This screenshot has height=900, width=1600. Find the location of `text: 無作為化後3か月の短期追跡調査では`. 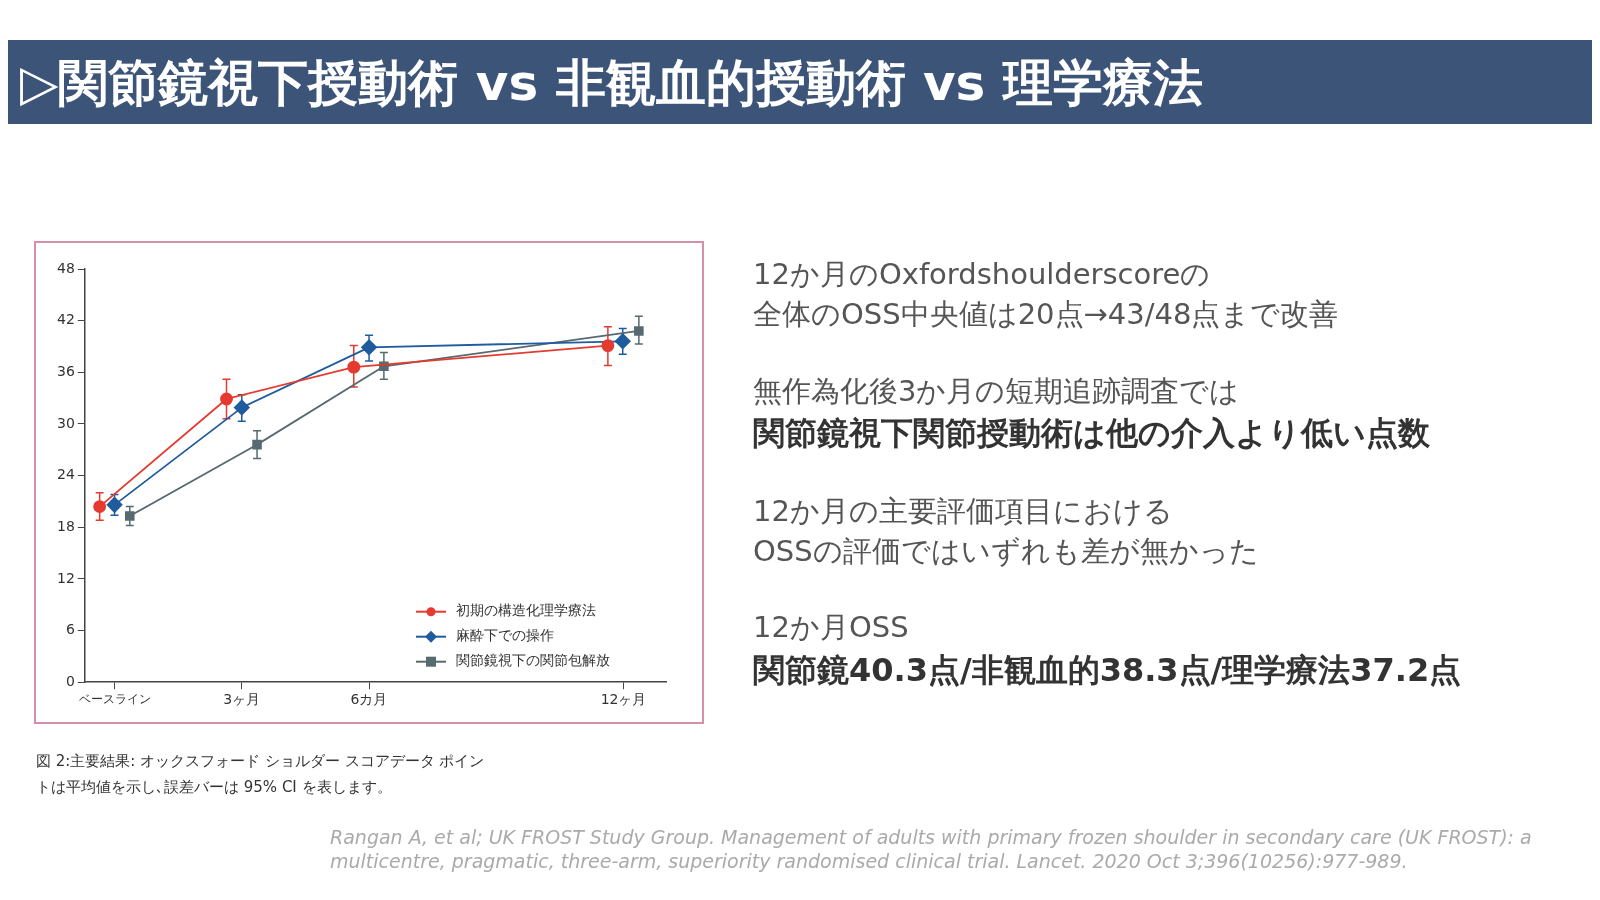

text: 無作為化後3か月の短期追跡調査では is located at coordinates (997, 390).